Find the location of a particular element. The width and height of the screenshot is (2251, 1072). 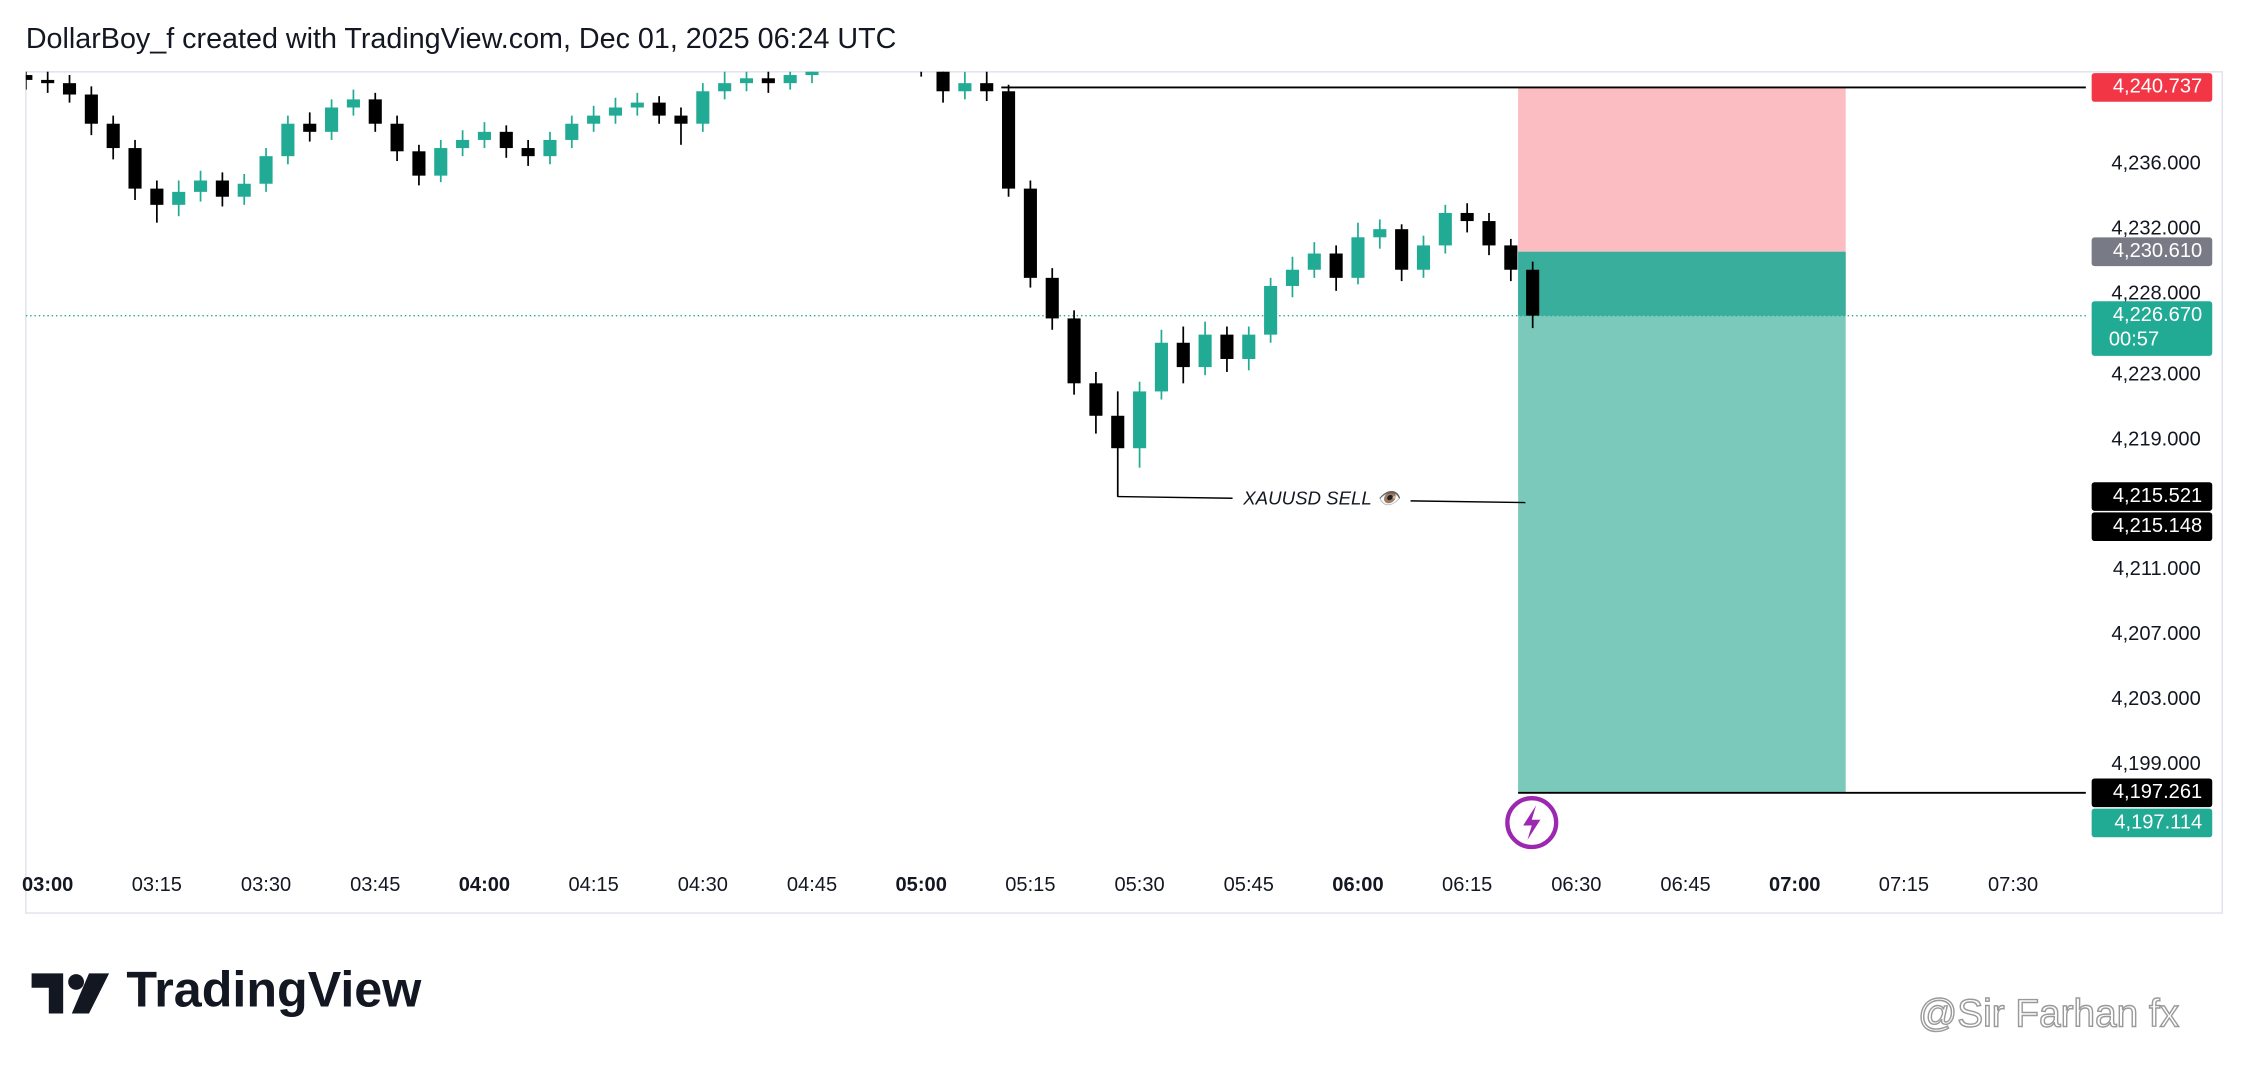

y-tick-label: 4,228.000 is located at coordinates (2155, 293).